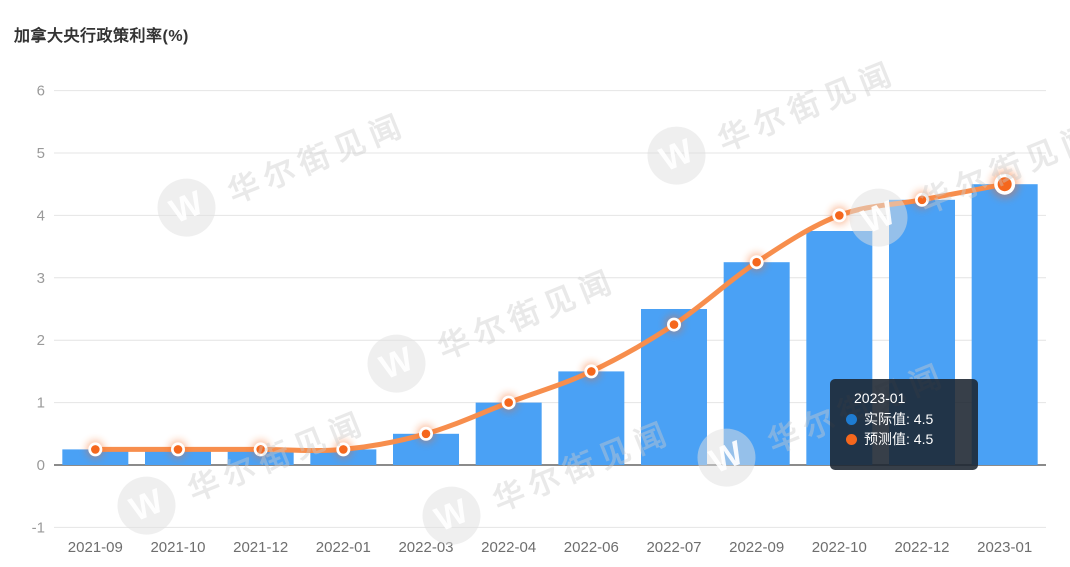  Describe the element at coordinates (41, 465) in the screenshot. I see `y-tick-label: 0` at that location.